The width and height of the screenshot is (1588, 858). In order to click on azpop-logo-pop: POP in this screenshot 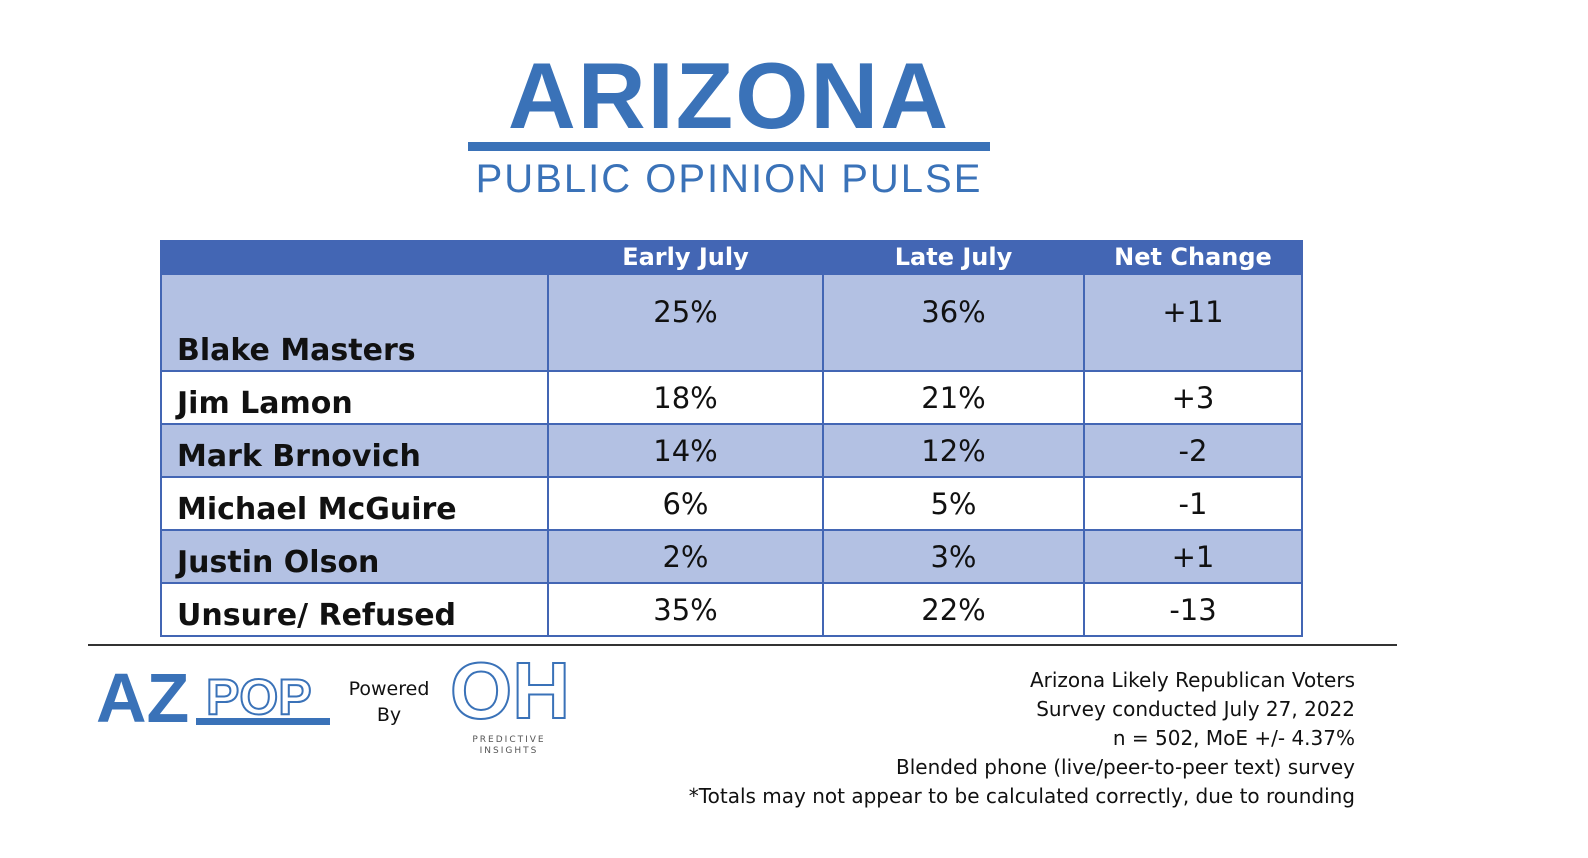, I will do `click(259, 697)`.